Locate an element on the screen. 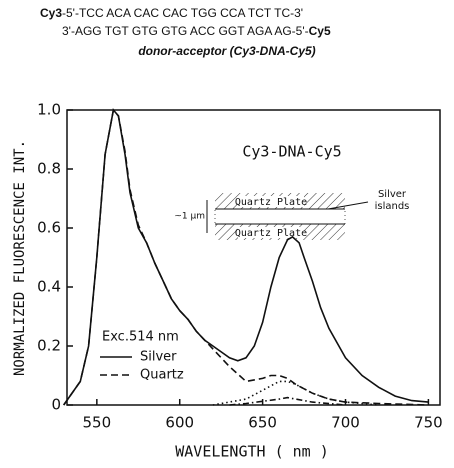 This screenshot has width=454, height=468. gap-label: ~1 μm is located at coordinates (189, 217).